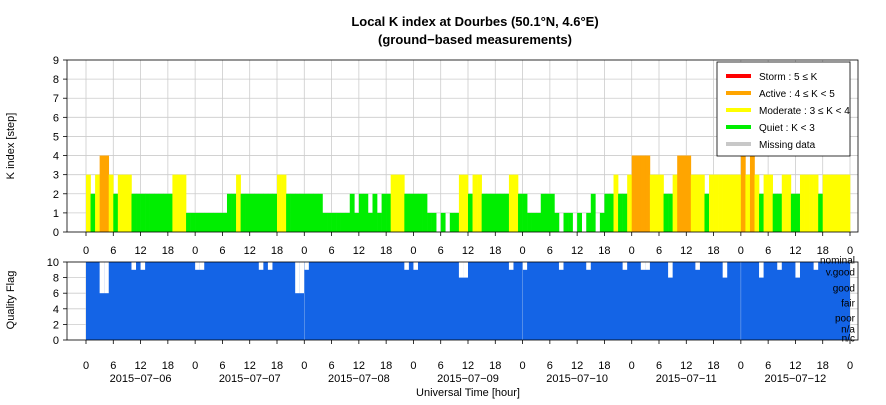  What do you see at coordinates (848, 339) in the screenshot?
I see `quality-level-label: n/c` at bounding box center [848, 339].